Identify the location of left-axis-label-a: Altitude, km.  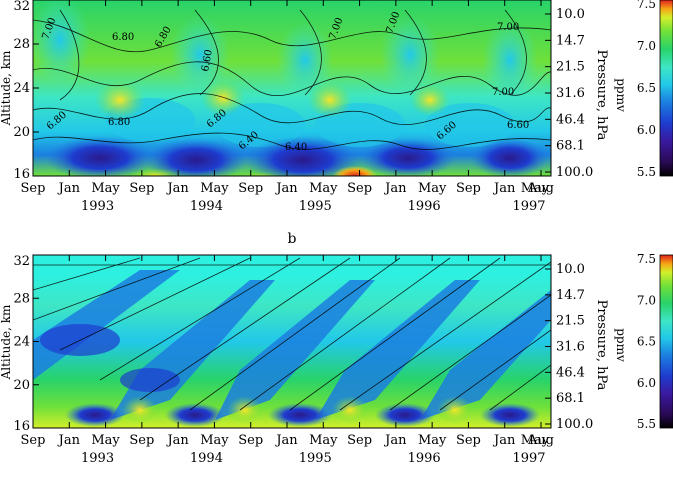
(6, 88).